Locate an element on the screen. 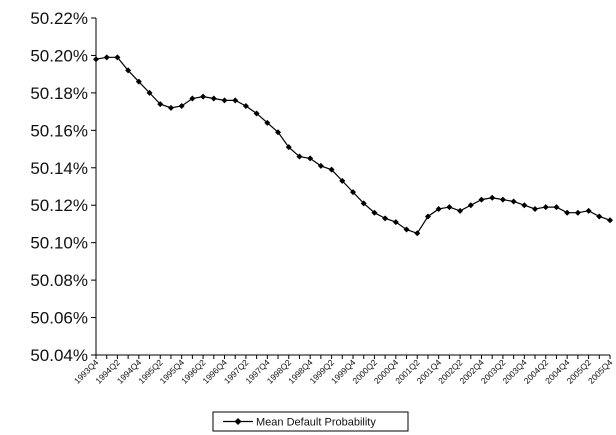 This screenshot has width=616, height=435. y-tick-label: 50.08% is located at coordinates (59, 280).